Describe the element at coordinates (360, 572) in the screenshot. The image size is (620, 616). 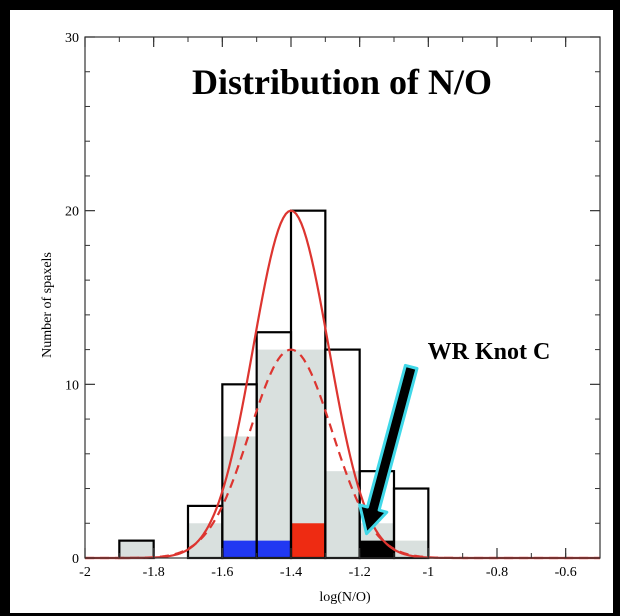
I see `x-tick-label-4: -1.2` at that location.